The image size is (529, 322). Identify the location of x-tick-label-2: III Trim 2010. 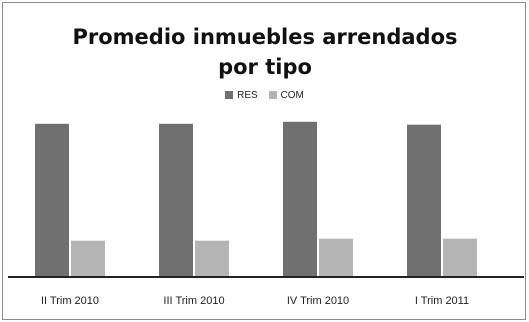
(193, 301).